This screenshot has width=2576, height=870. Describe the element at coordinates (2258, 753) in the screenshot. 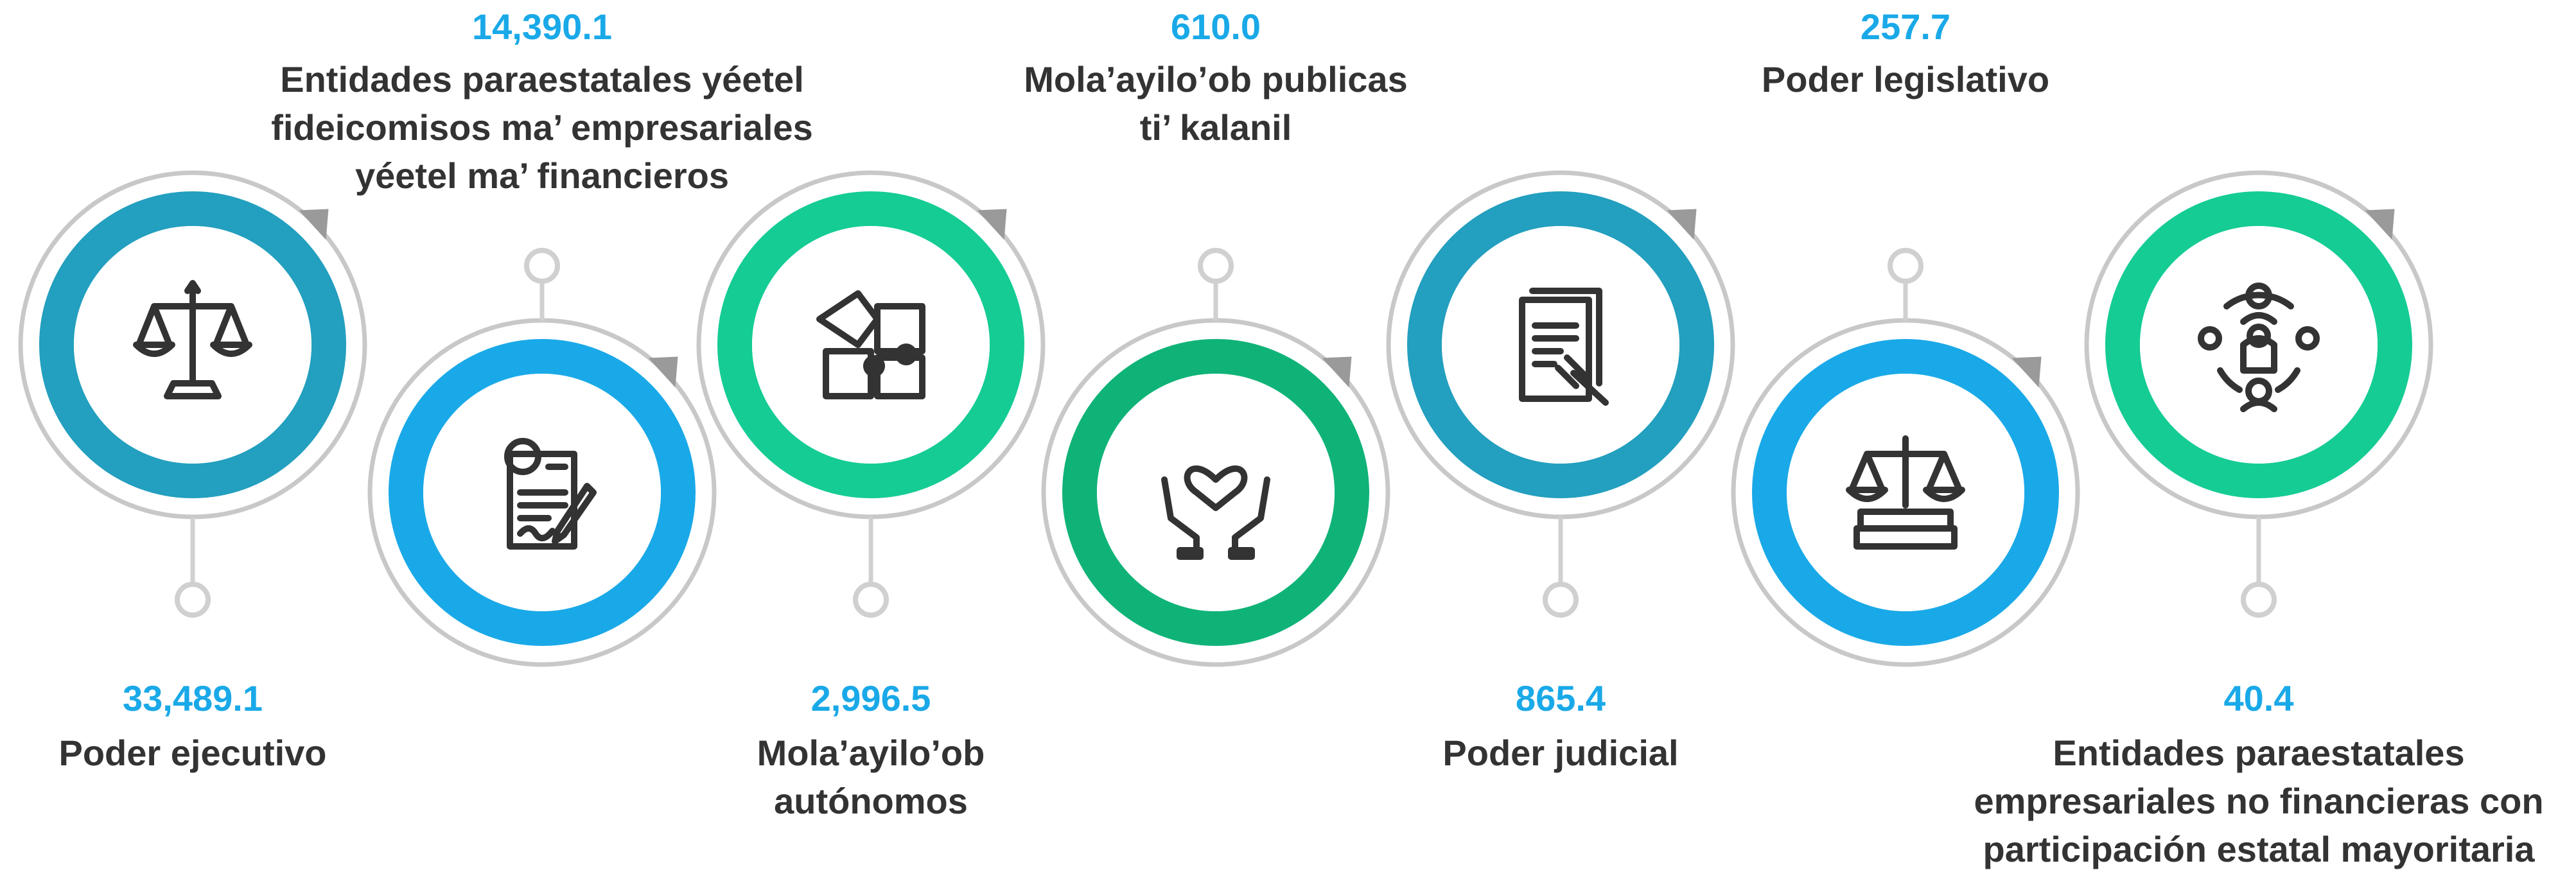

I see `label-line: Entidades paraestatales` at that location.